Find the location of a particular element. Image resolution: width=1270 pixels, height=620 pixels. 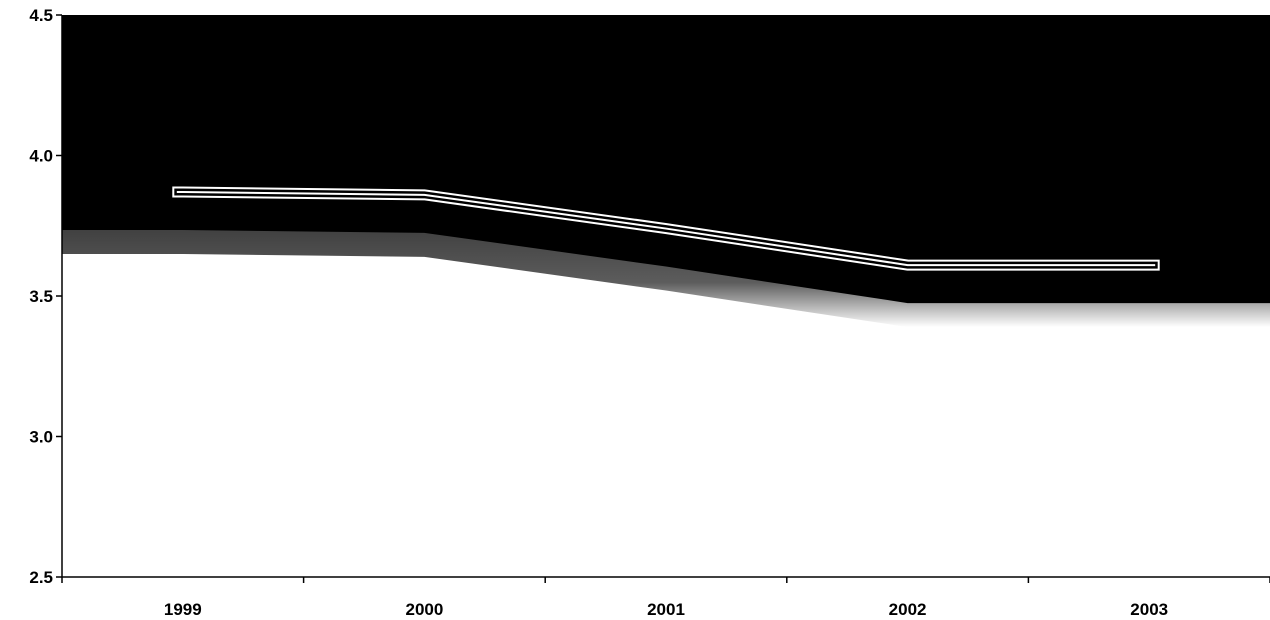

x-tick-label: 2002 is located at coordinates (908, 609).